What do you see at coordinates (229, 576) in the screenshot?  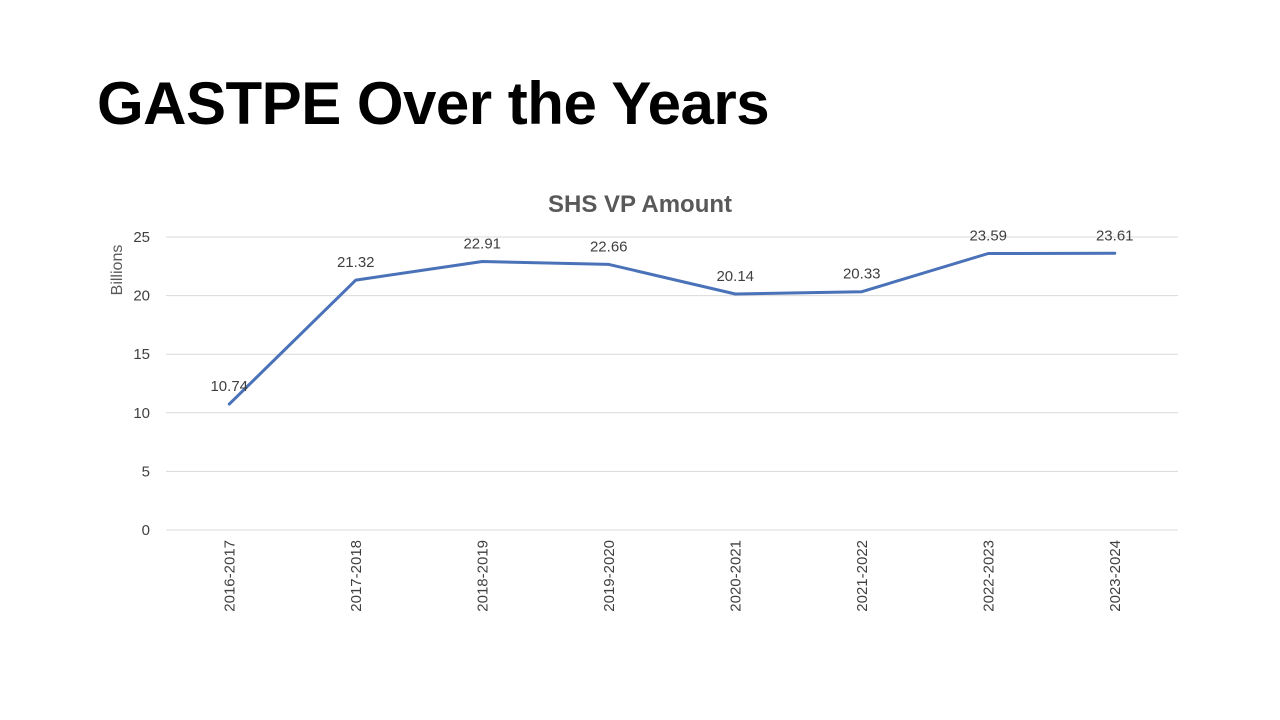 I see `x-tick-label: 2016-2017` at bounding box center [229, 576].